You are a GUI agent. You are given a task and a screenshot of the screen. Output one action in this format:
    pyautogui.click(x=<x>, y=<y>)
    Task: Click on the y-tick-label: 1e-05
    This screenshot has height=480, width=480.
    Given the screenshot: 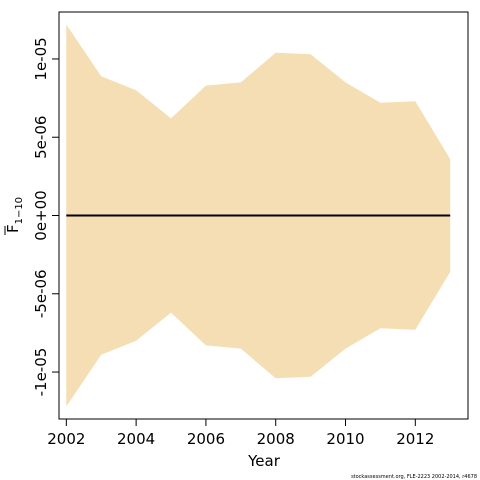 What is the action you would take?
    pyautogui.click(x=41, y=58)
    